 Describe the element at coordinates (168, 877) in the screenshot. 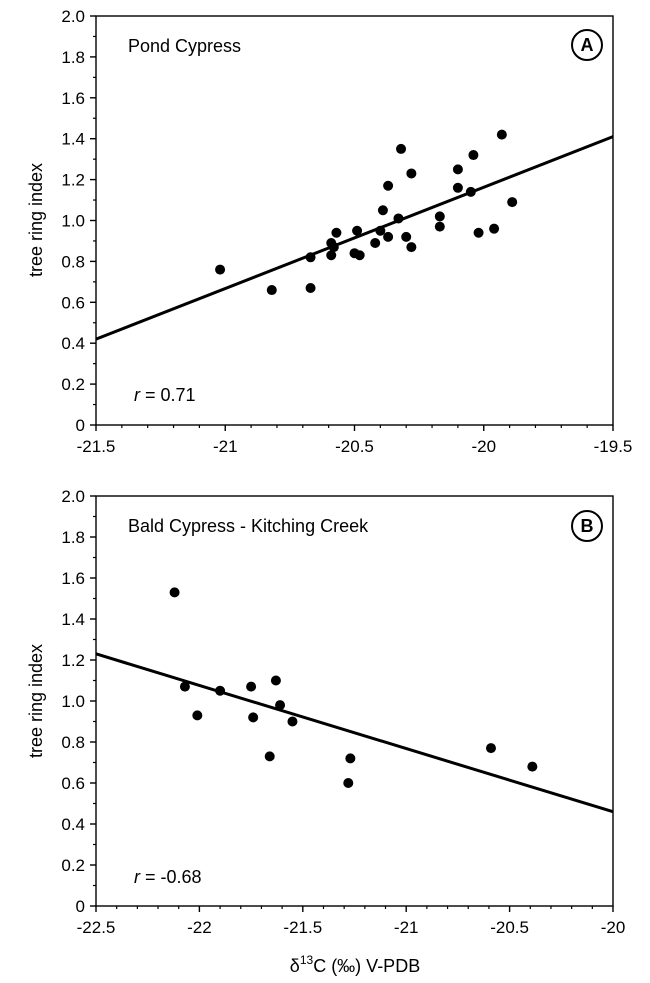

I see `r-label: r = -0.68` at that location.